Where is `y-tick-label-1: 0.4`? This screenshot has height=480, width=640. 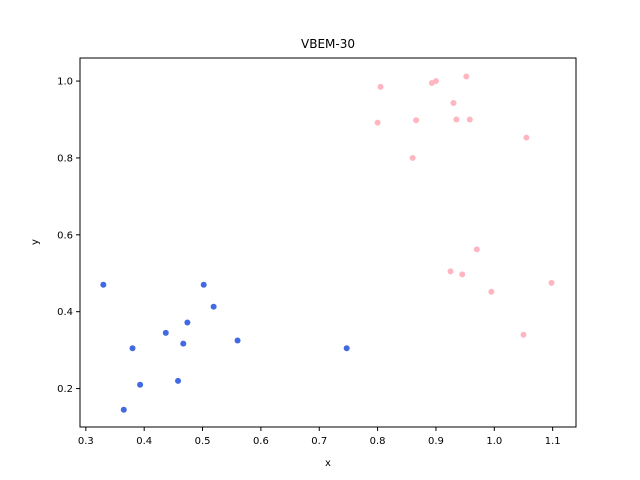 y-tick-label-1: 0.4 is located at coordinates (65, 312).